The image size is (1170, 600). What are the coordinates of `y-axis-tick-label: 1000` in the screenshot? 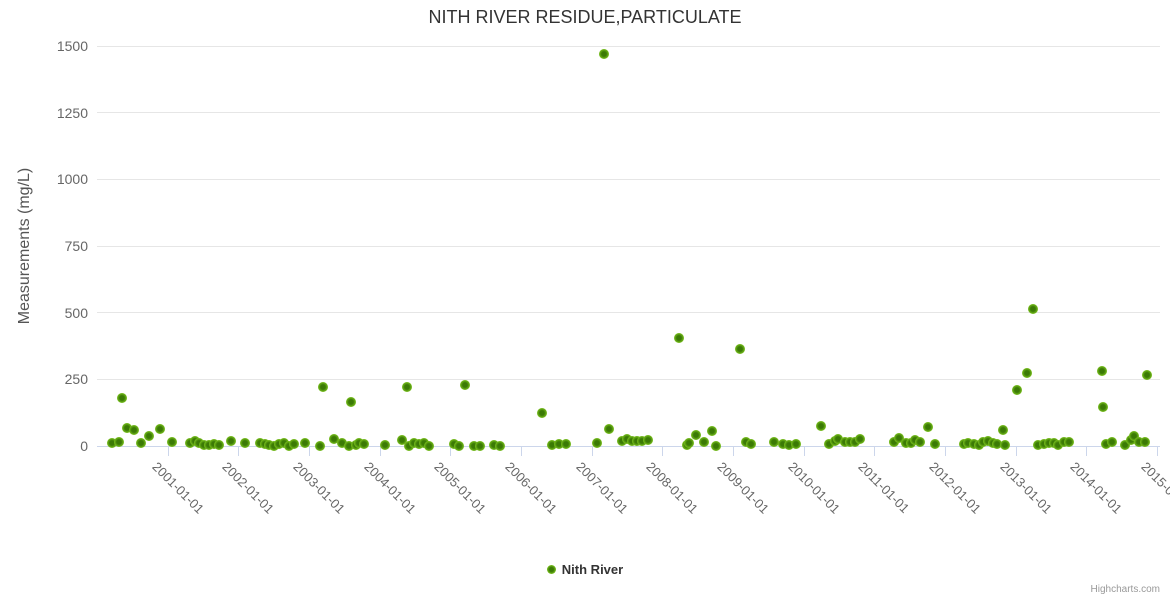 It's located at (72, 179).